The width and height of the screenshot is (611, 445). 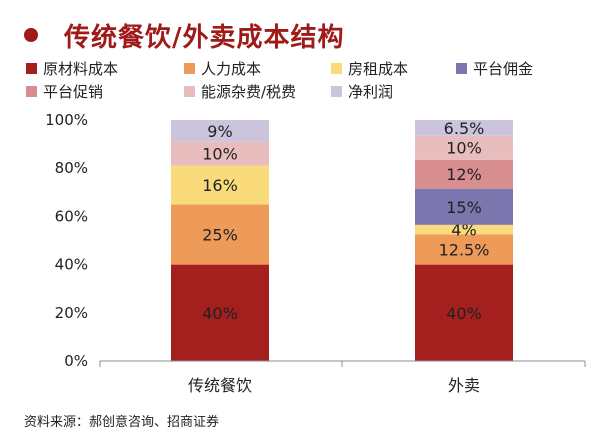 I want to click on bar-value-label: 12%, so click(x=464, y=174).